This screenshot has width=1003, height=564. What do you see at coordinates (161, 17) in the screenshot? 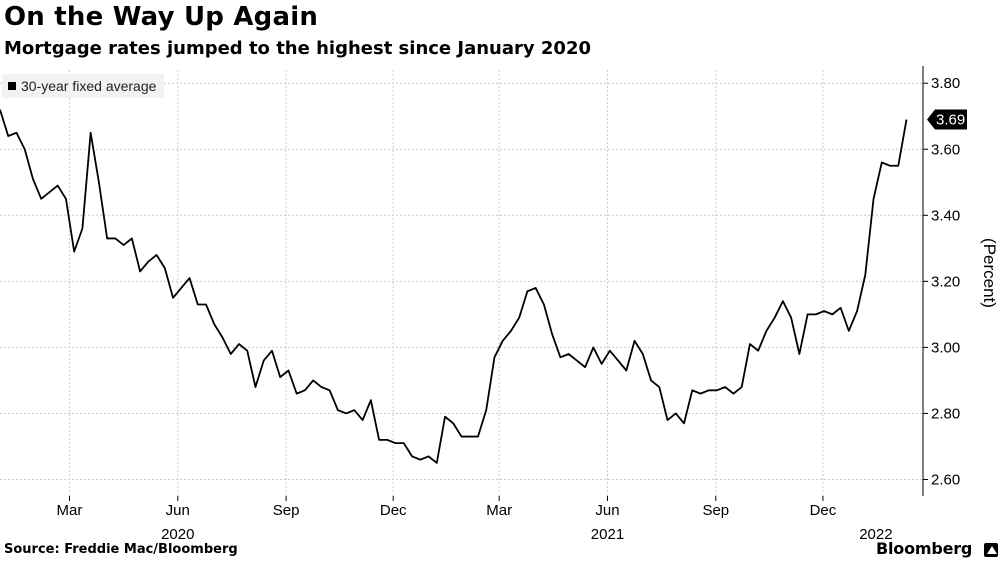
I see `chart-title: On the Way Up Again` at bounding box center [161, 17].